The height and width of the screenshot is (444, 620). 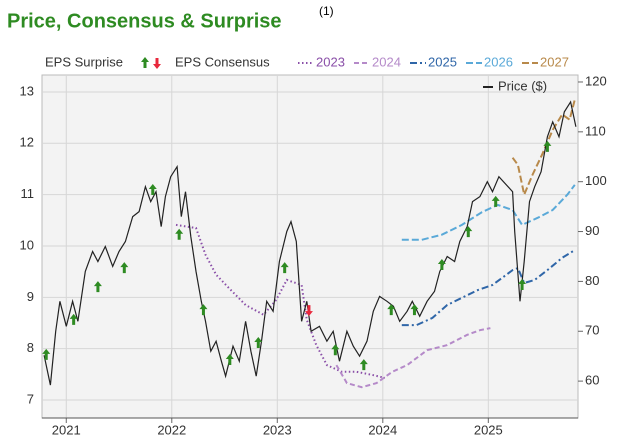 I want to click on y-tick-label: 13, so click(x=27, y=90).